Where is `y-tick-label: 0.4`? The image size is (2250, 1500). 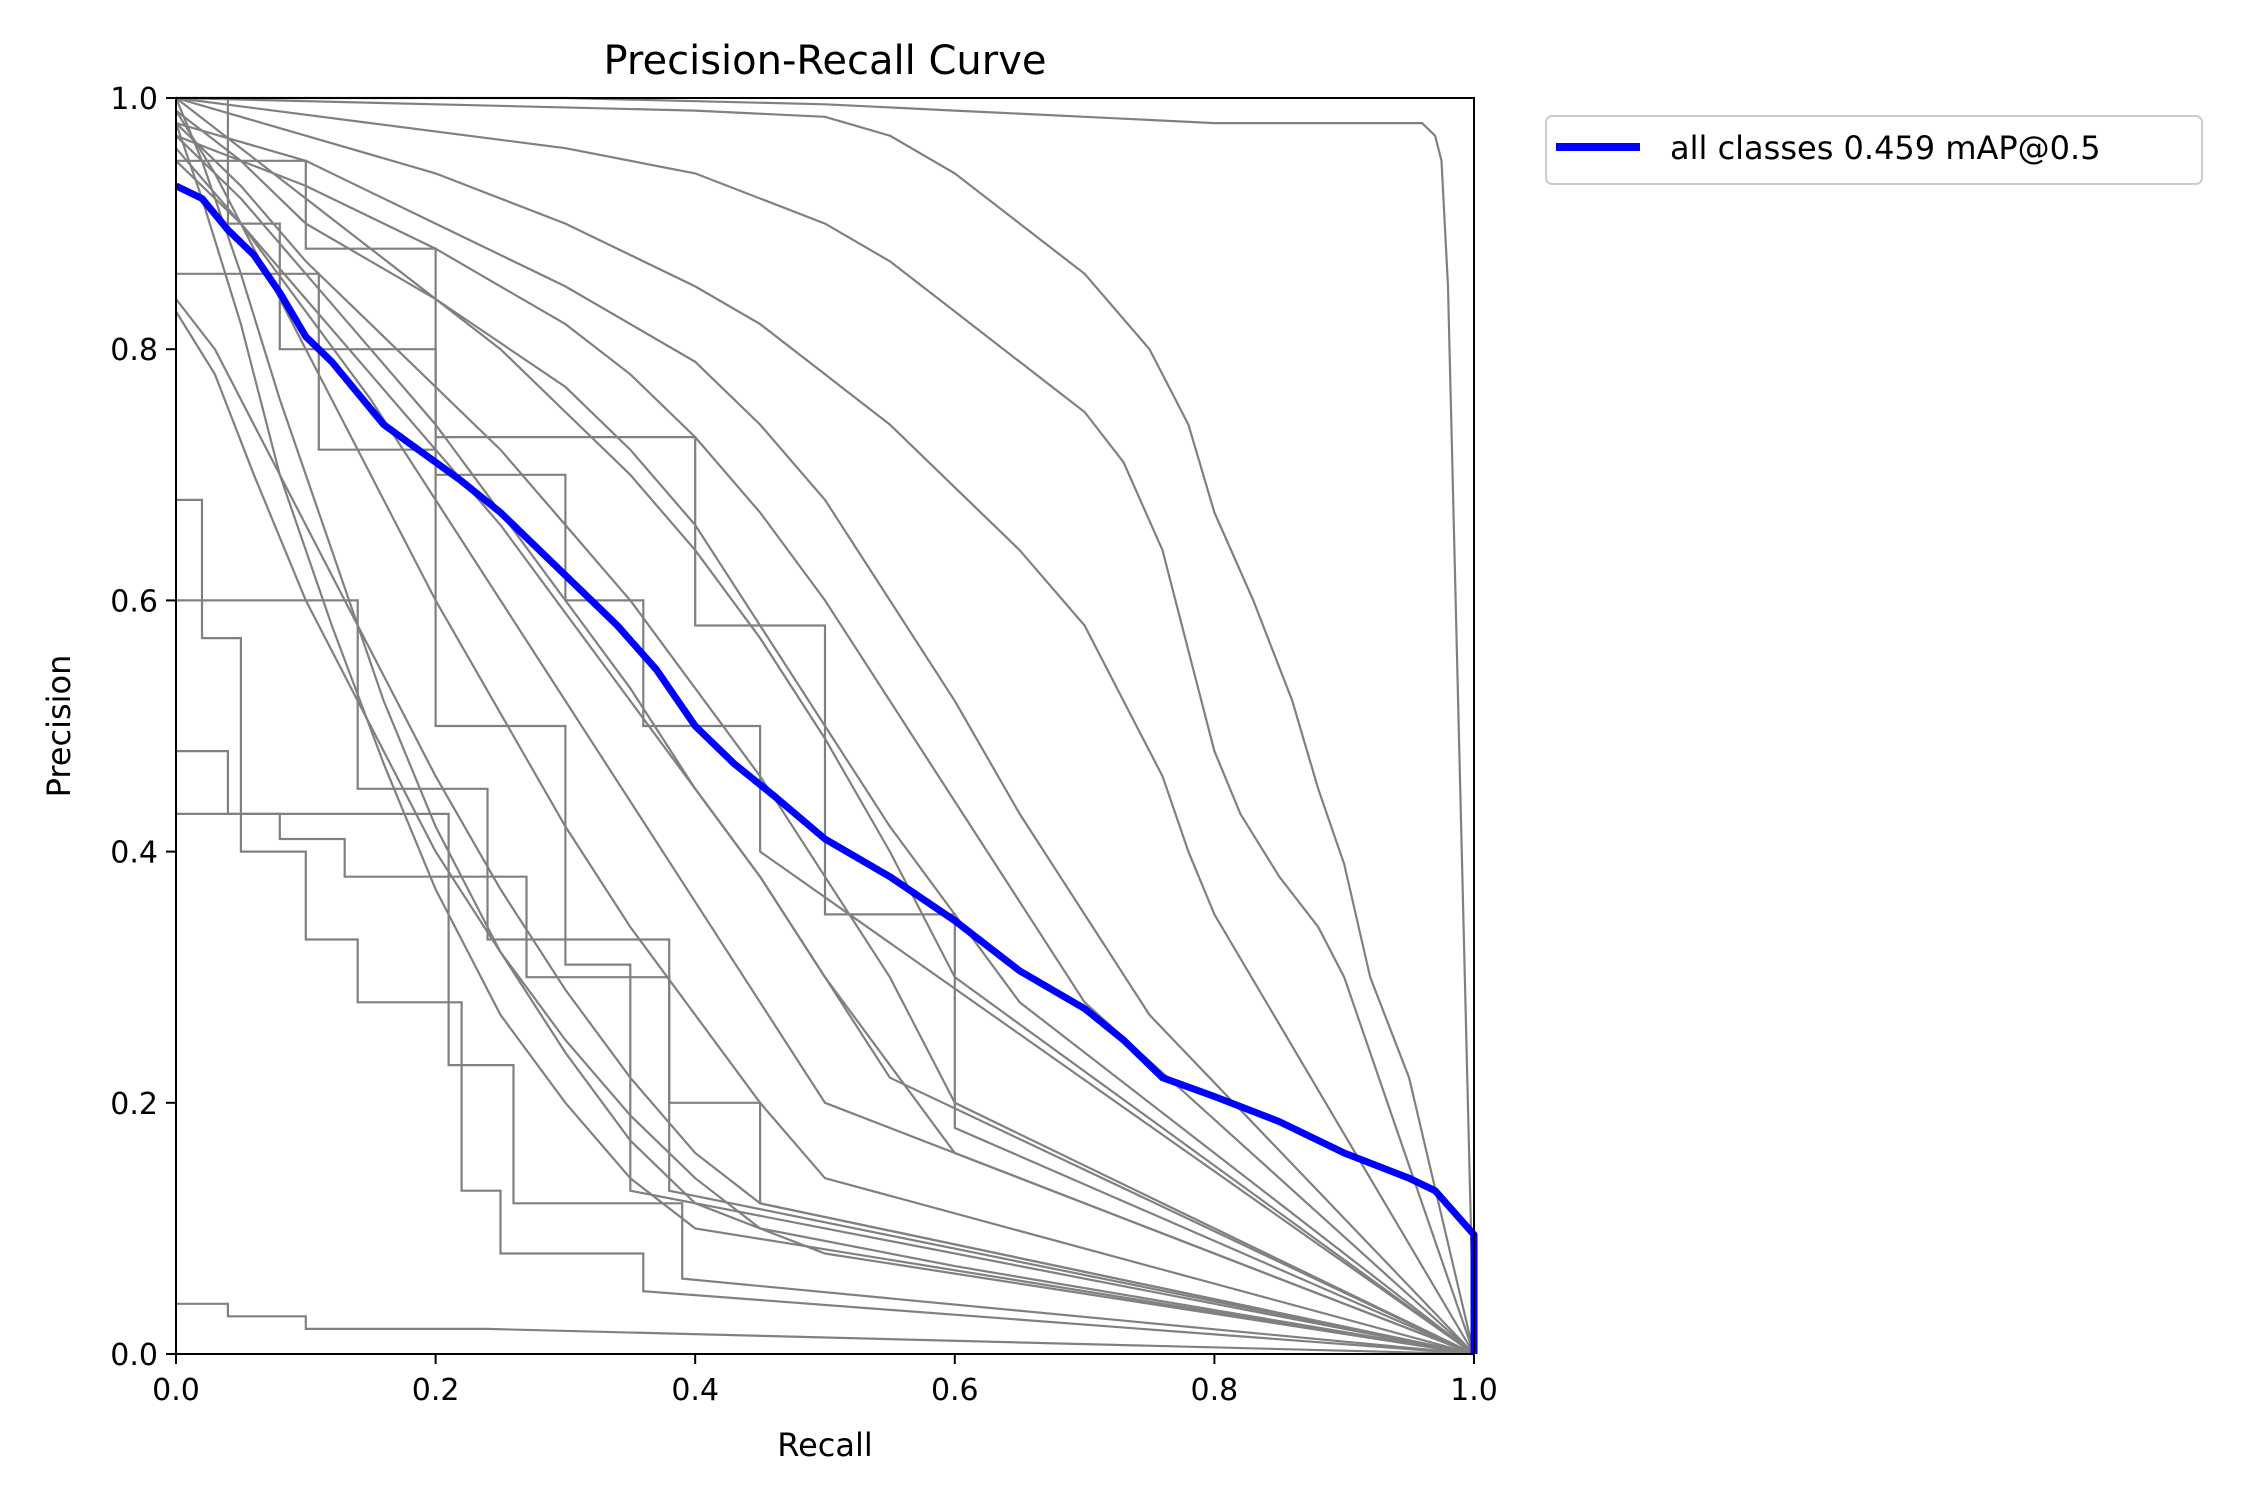
y-tick-label: 0.4 is located at coordinates (134, 853).